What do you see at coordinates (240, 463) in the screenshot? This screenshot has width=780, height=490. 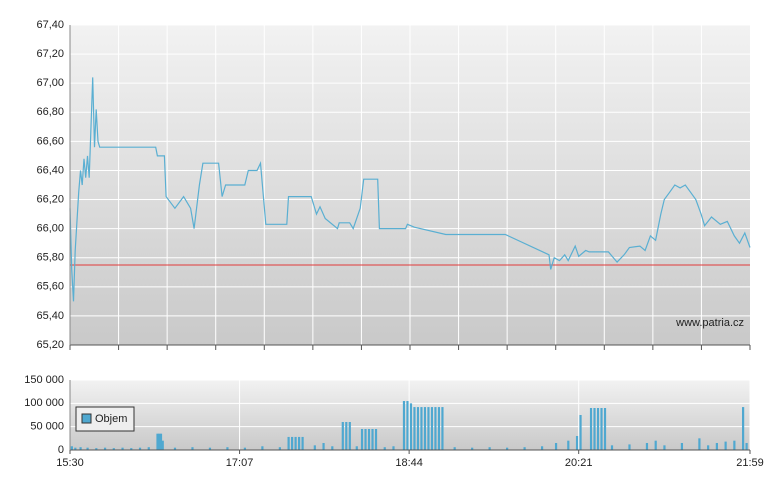 I see `x-tick-label: 17:07` at bounding box center [240, 463].